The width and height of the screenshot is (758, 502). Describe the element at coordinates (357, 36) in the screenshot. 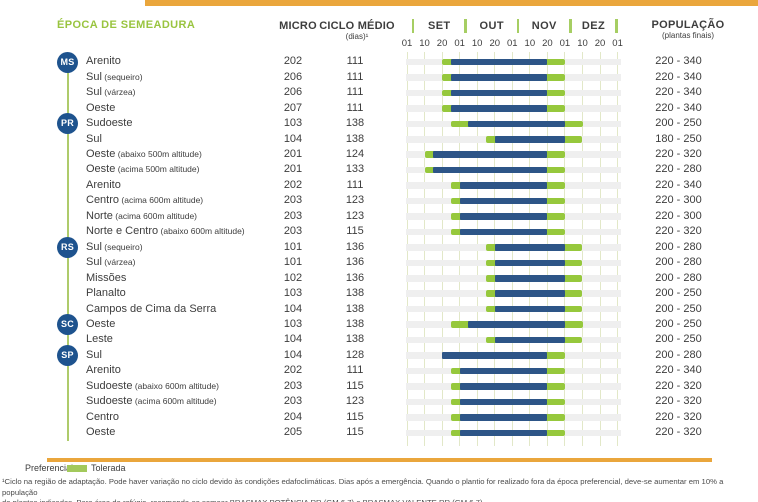

I see `column-header-ciclo-unit: (dias)¹` at that location.